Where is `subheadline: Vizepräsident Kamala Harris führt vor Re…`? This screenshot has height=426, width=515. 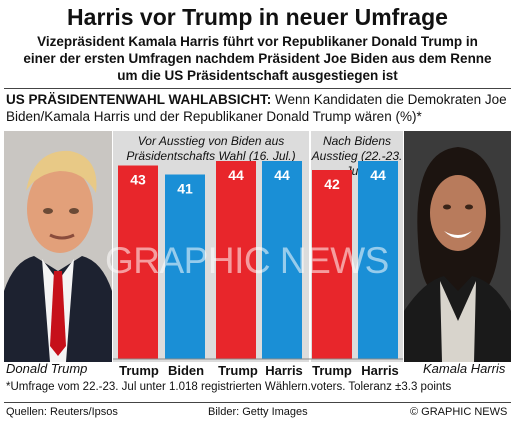 subheadline: Vizepräsident Kamala Harris führt vor Re… is located at coordinates (257, 58).